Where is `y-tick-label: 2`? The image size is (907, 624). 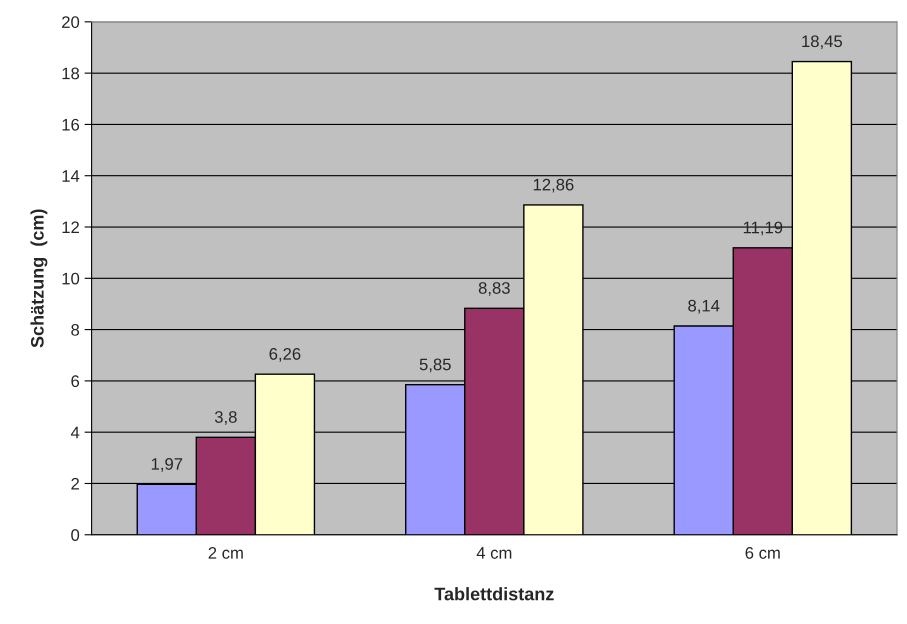 y-tick-label: 2 is located at coordinates (75, 484).